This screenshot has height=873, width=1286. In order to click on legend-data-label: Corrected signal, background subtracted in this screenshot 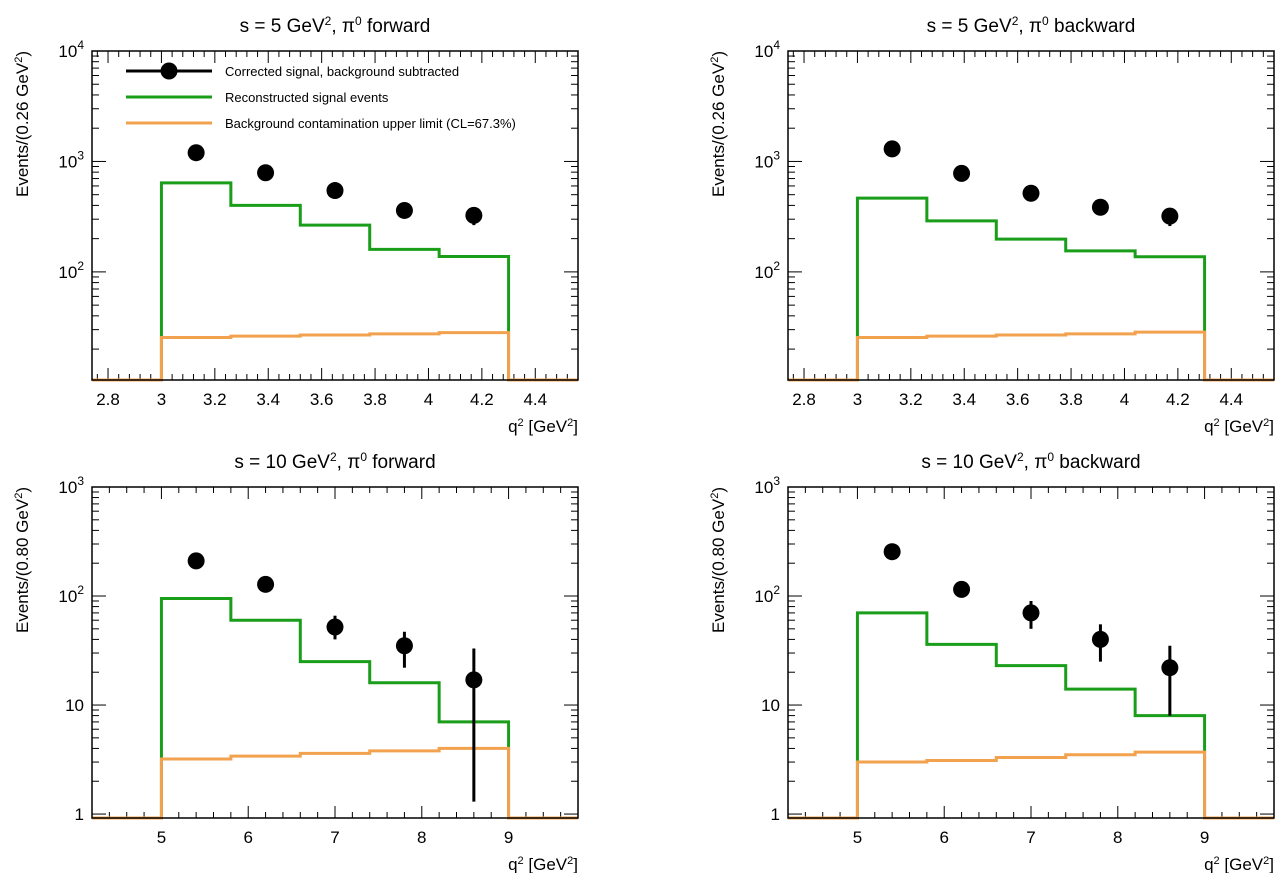, I will do `click(342, 71)`.